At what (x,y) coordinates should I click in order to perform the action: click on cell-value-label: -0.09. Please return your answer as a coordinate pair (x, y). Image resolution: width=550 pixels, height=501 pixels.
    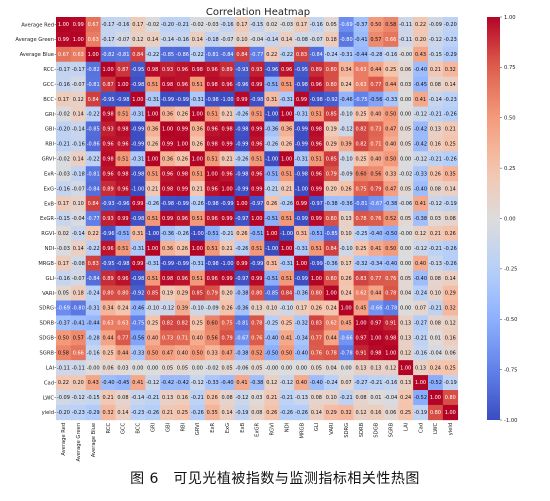
    Looking at the image, I should click on (63, 398).